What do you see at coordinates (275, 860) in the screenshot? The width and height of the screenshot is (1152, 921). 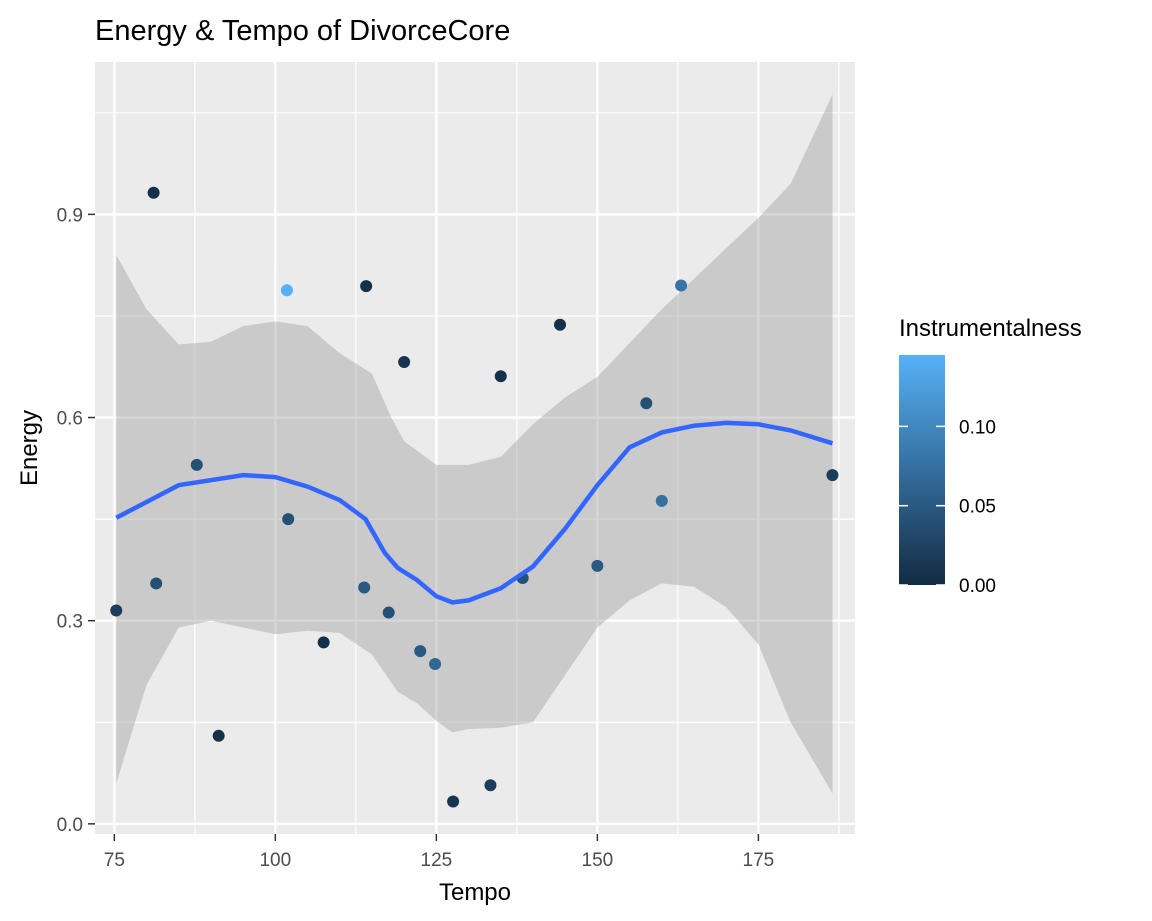 I see `x-tick-label: 100` at bounding box center [275, 860].